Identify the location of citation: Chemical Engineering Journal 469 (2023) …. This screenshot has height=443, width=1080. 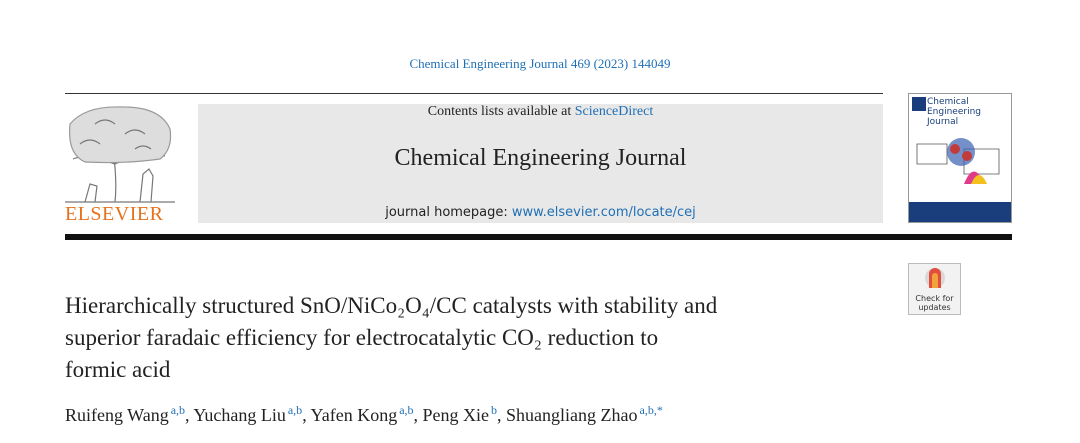
(540, 63).